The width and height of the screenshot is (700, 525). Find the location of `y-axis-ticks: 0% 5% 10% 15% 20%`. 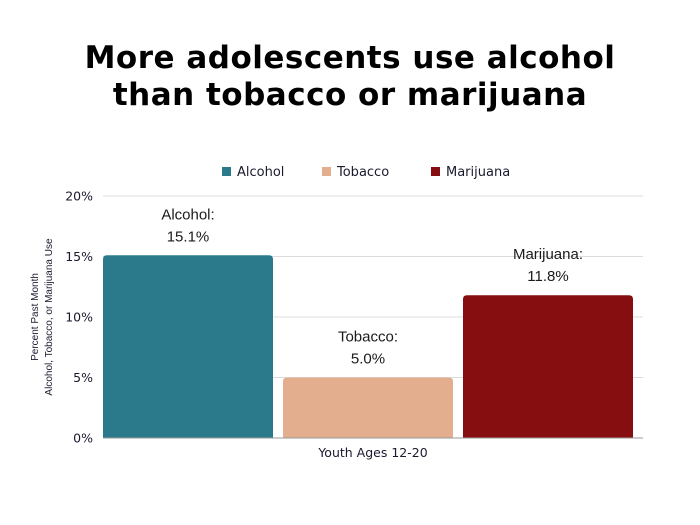

y-axis-ticks: 0% 5% 10% 15% 20% is located at coordinates (79, 317).